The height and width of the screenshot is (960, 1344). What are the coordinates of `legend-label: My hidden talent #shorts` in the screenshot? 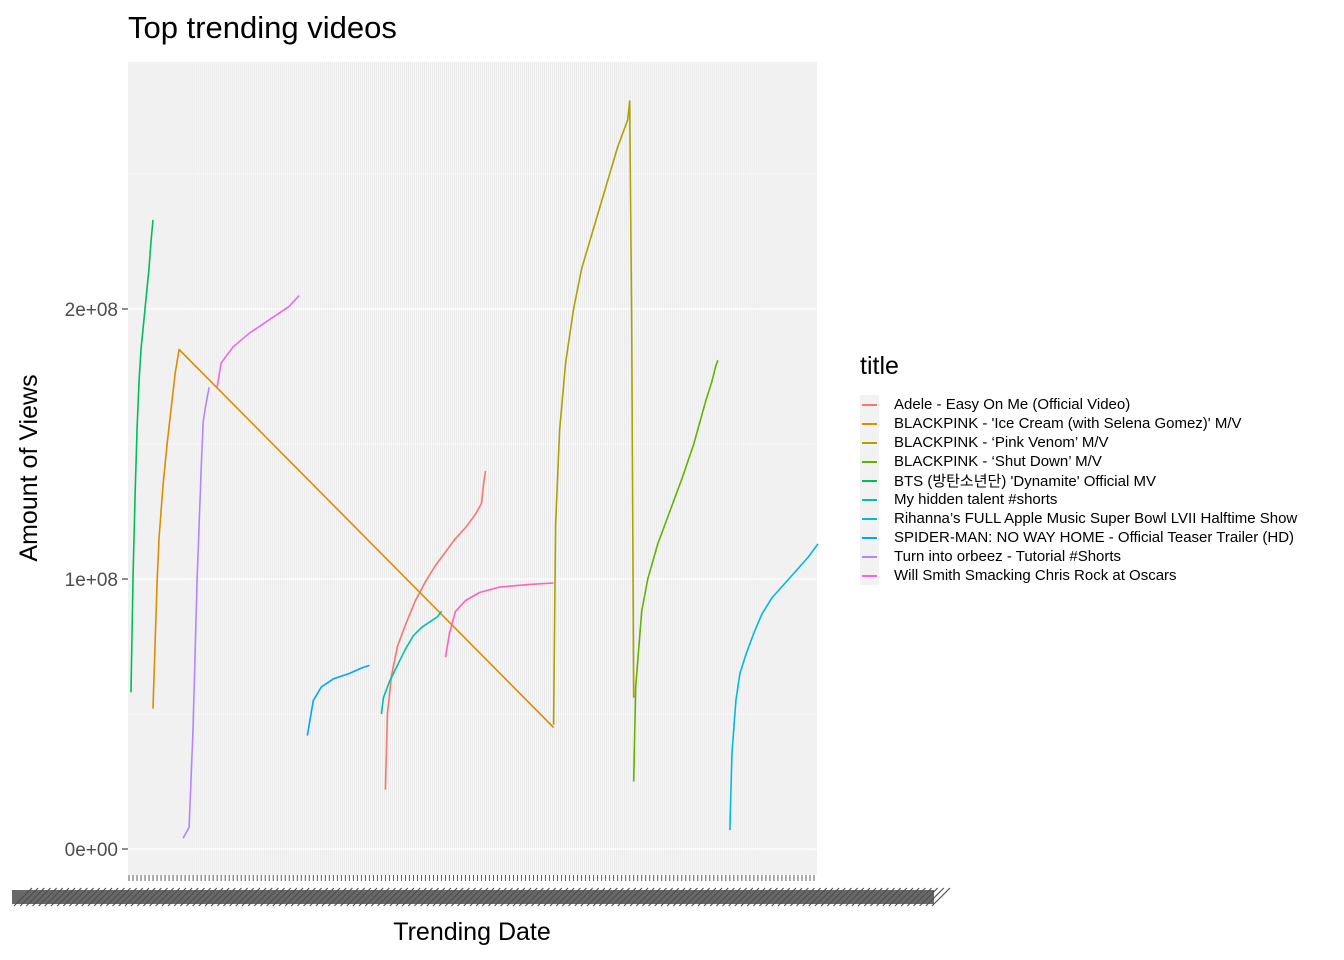 It's located at (976, 499).